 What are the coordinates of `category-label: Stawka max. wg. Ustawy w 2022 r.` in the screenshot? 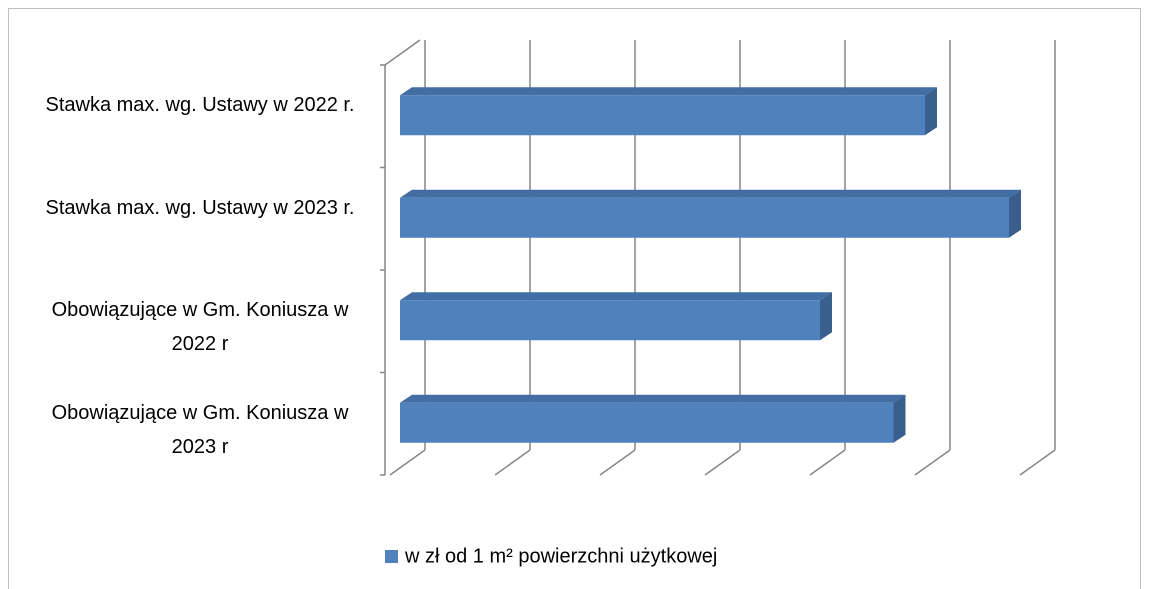 It's located at (200, 105).